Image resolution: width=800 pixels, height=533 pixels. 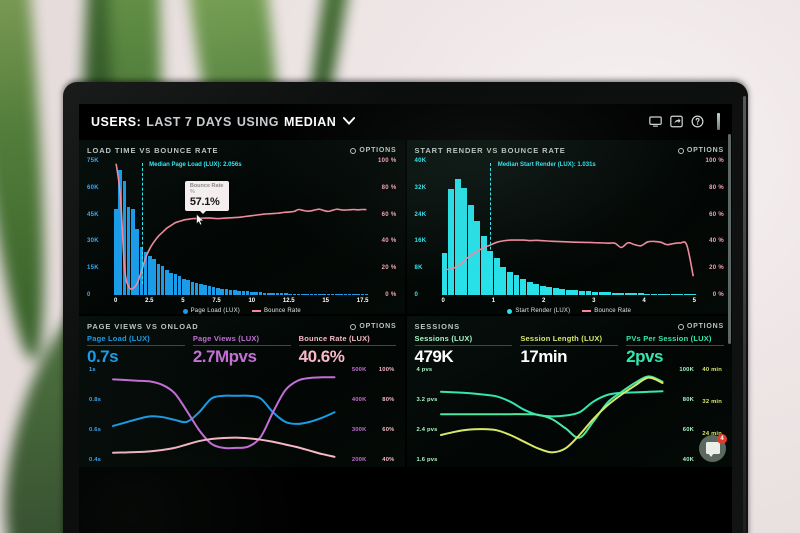 I want to click on median-label-start-render: Median Start Render (LUX): 1.031s, so click(x=546, y=165).